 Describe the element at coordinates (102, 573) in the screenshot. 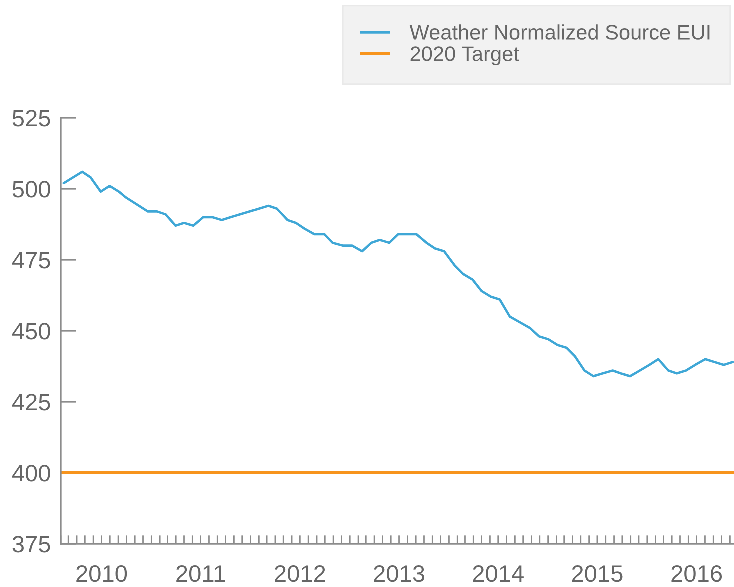

I see `x-tick-label: 2010` at that location.